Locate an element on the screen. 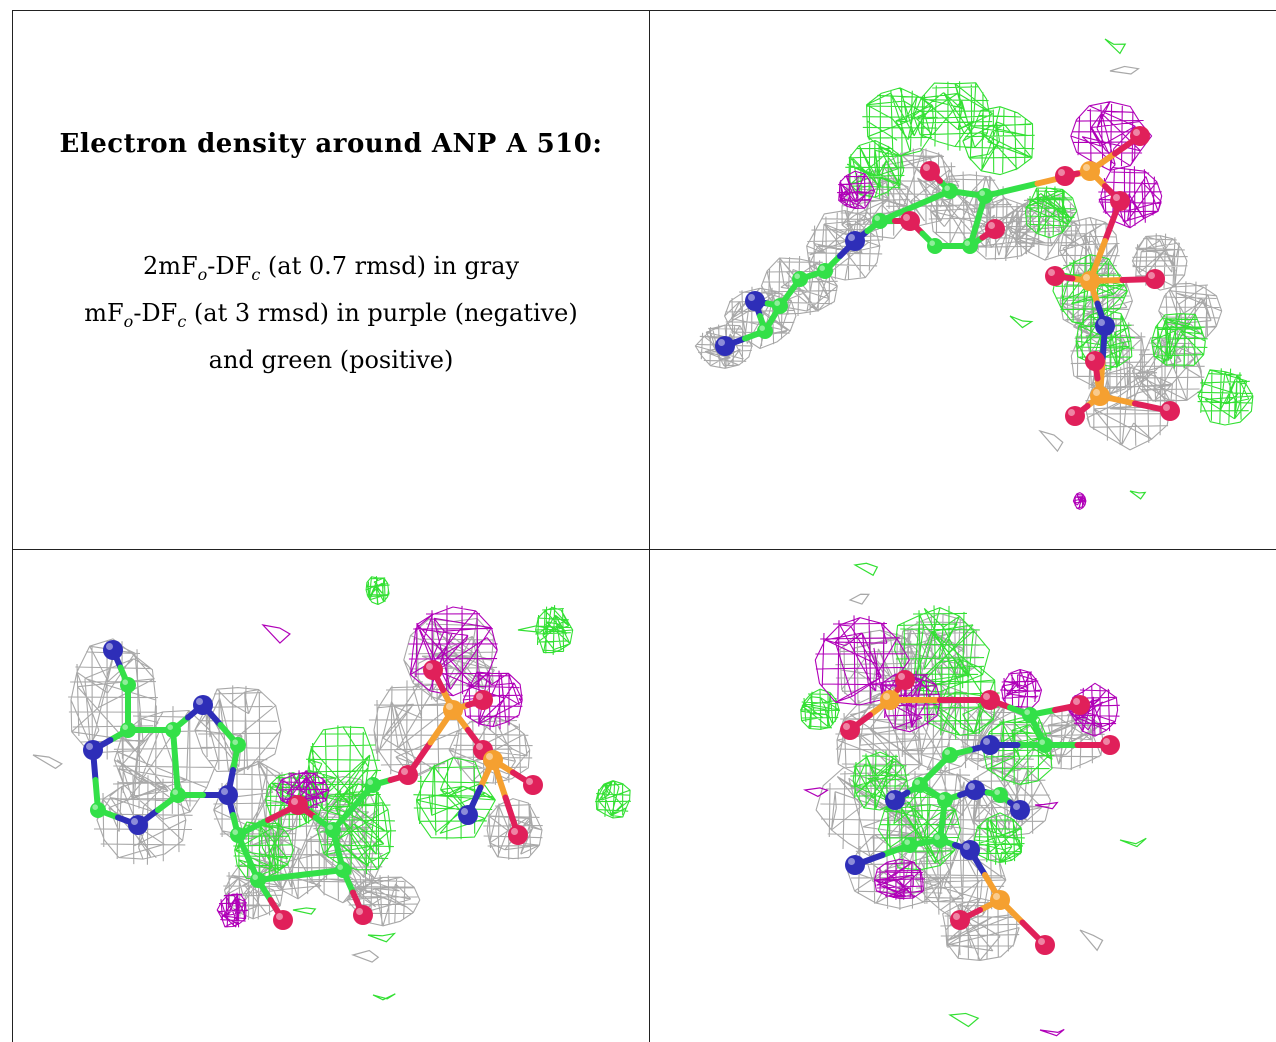 The width and height of the screenshot is (1276, 1042). vertical-divider is located at coordinates (649, 526).